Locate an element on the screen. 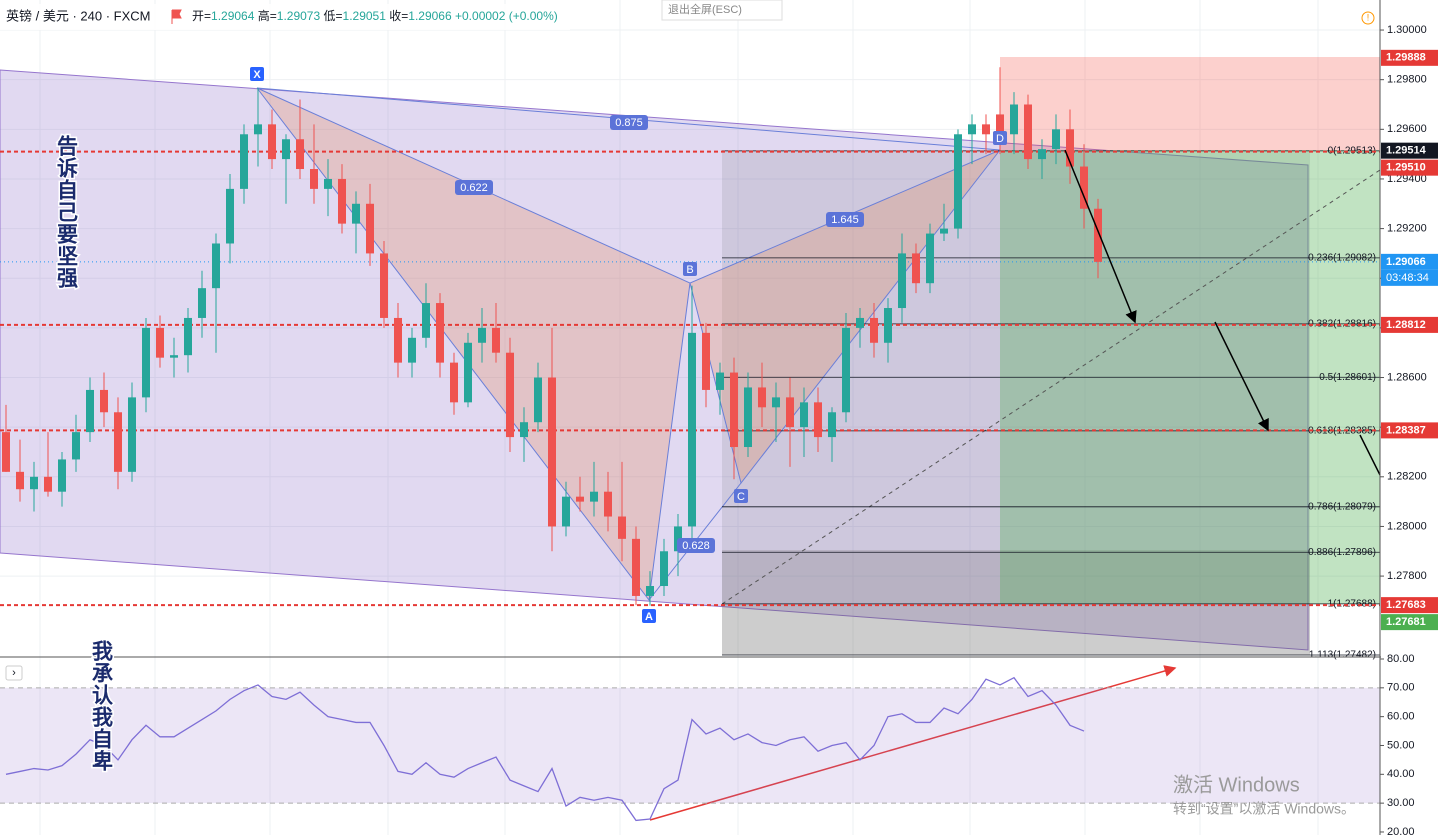  alert-icon-mark: ! is located at coordinates (1368, 17).